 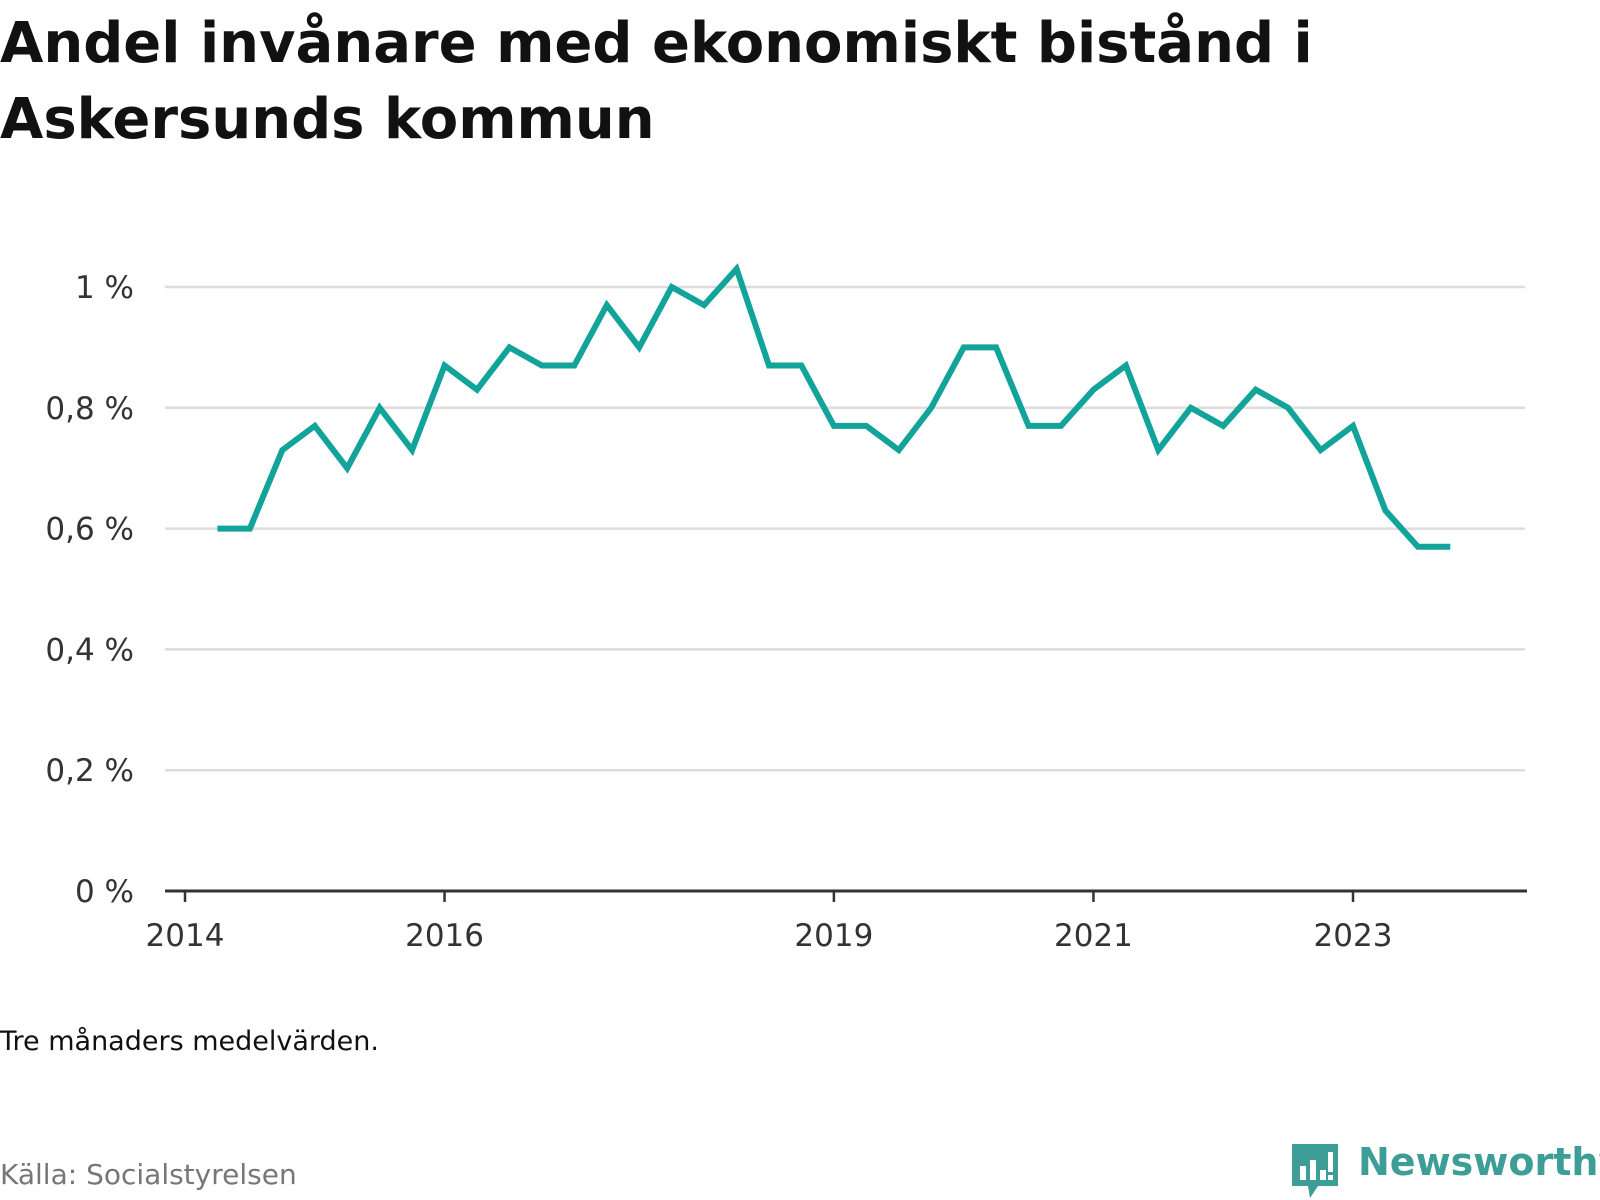 I want to click on brand-name: Newsworthy, so click(x=1479, y=1162).